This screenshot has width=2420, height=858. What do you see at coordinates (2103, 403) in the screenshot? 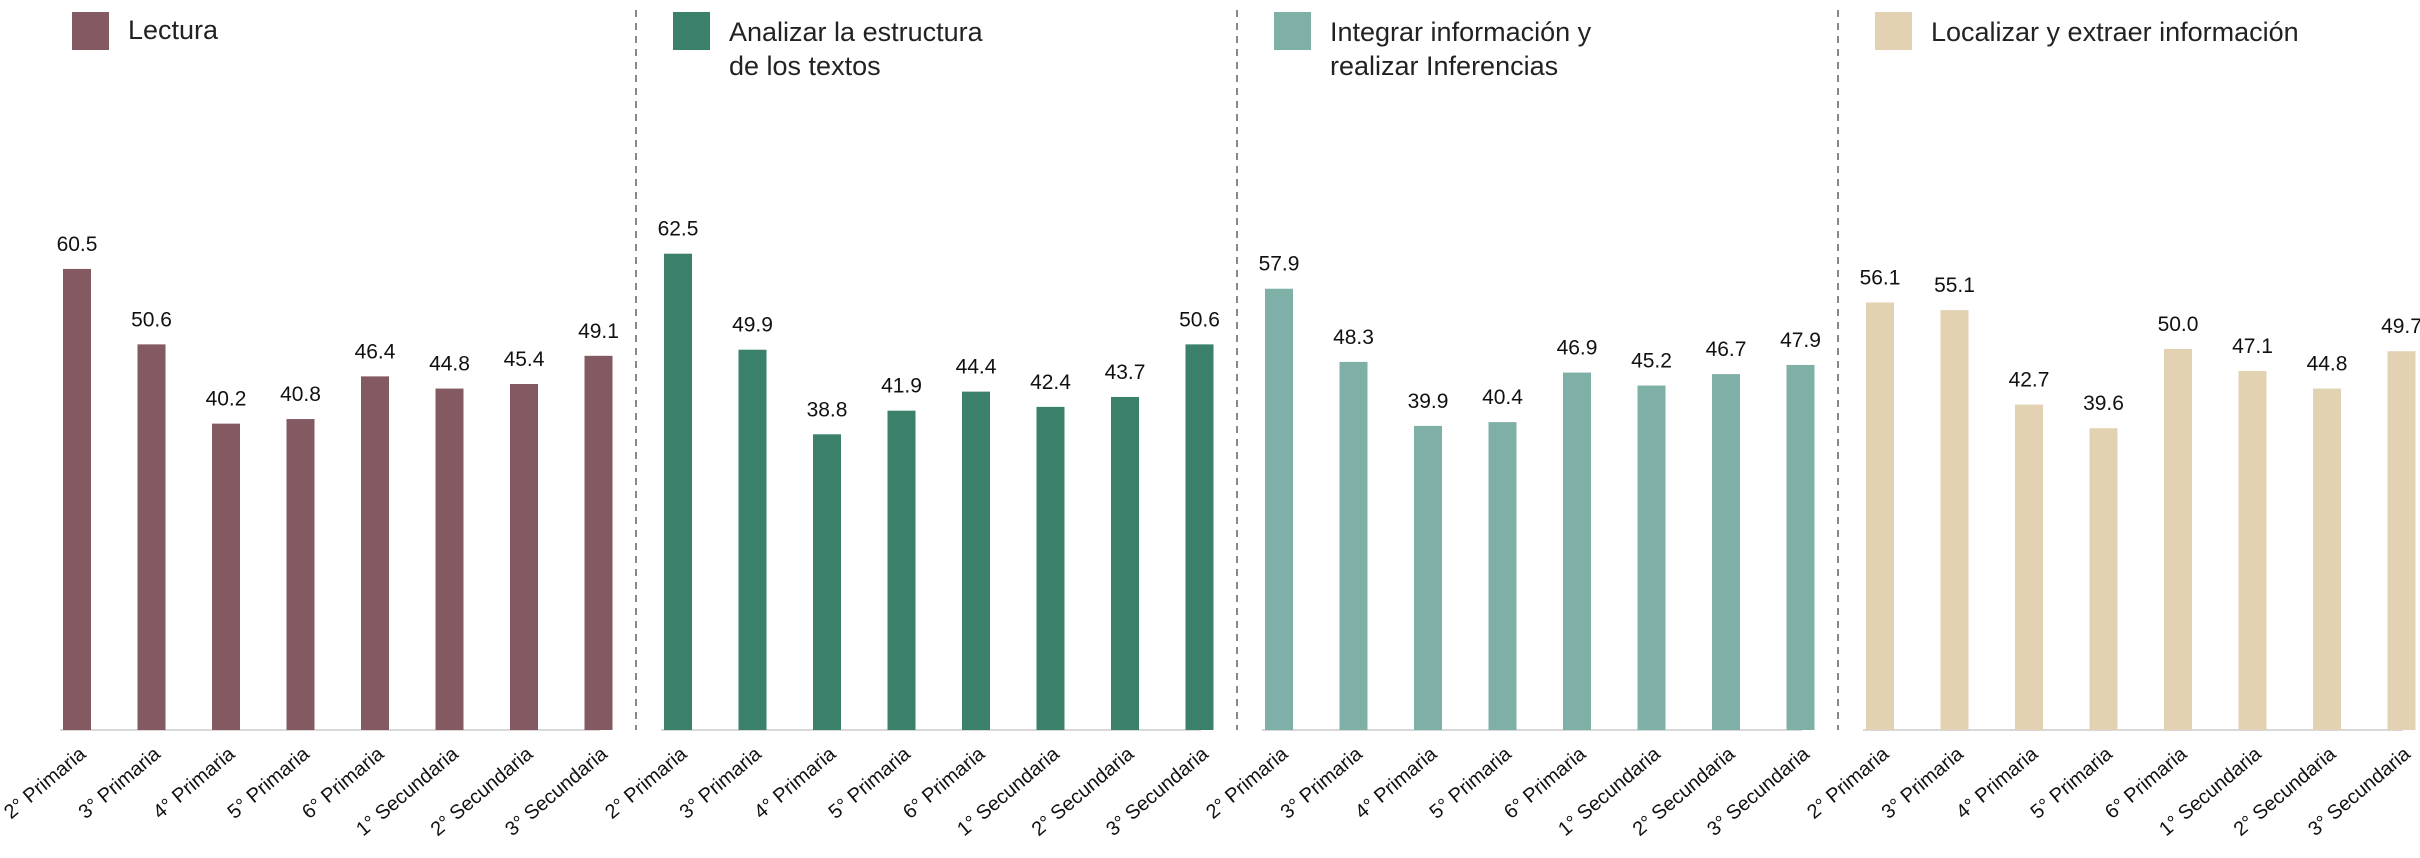
I see `data-label: 39.6` at bounding box center [2103, 403].